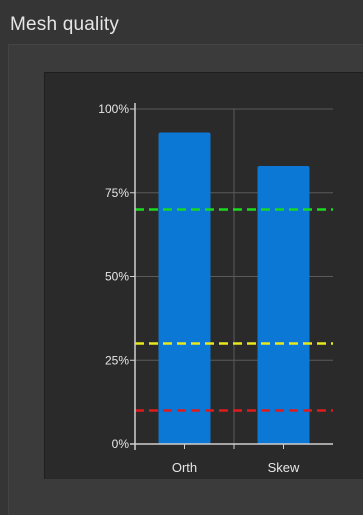 Image resolution: width=363 pixels, height=515 pixels. Describe the element at coordinates (284, 467) in the screenshot. I see `x-tick-label-skew: Skew` at that location.